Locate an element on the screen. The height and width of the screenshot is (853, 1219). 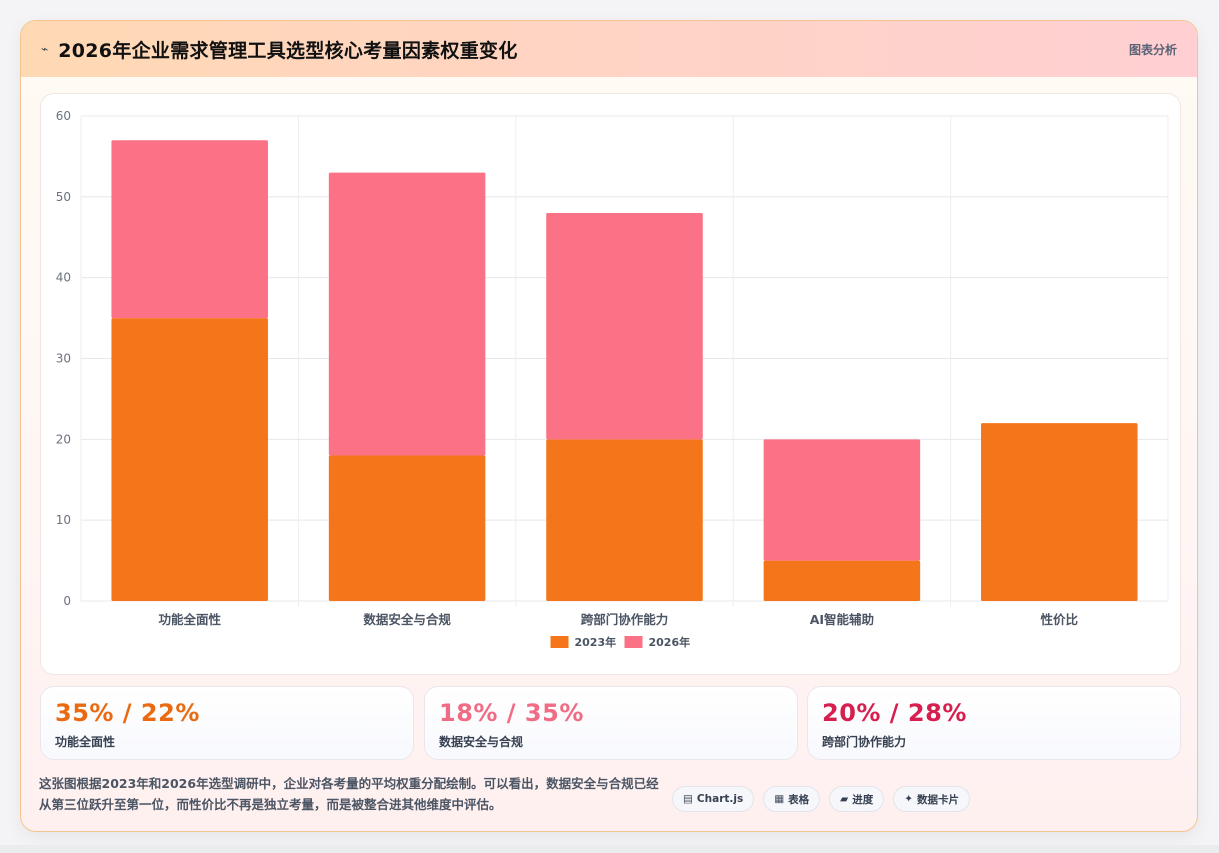
trend-icon: ⌁ is located at coordinates (45, 49).